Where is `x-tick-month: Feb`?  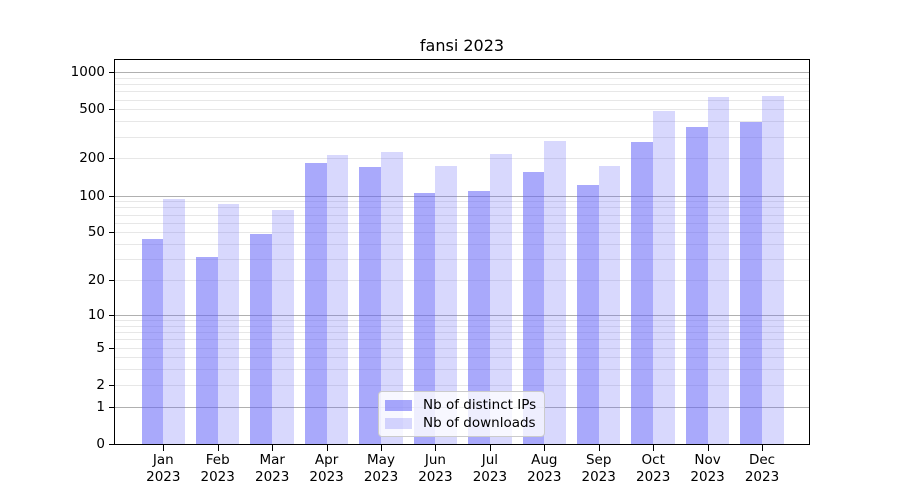 x-tick-month: Feb is located at coordinates (217, 460).